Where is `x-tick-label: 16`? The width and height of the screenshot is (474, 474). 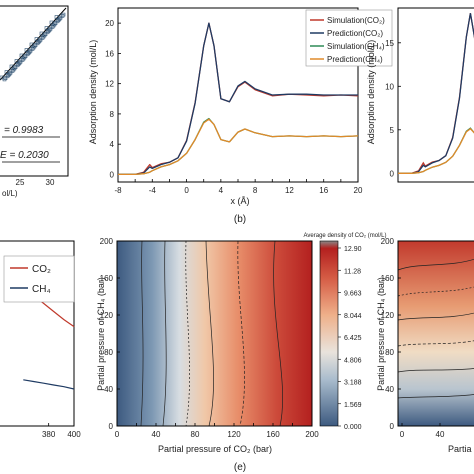
x-tick-label: 16 is located at coordinates (323, 190).